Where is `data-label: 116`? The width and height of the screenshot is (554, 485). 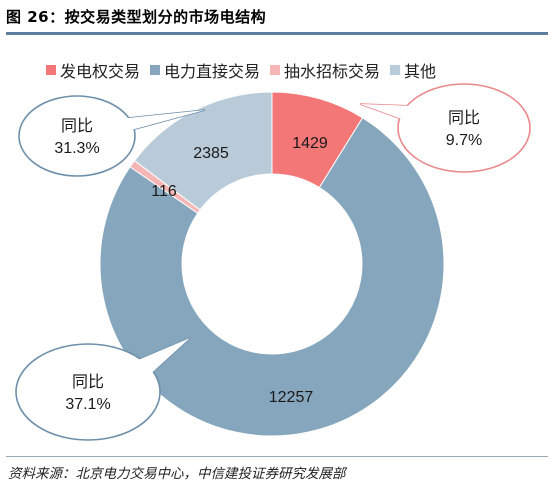 data-label: 116 is located at coordinates (164, 191).